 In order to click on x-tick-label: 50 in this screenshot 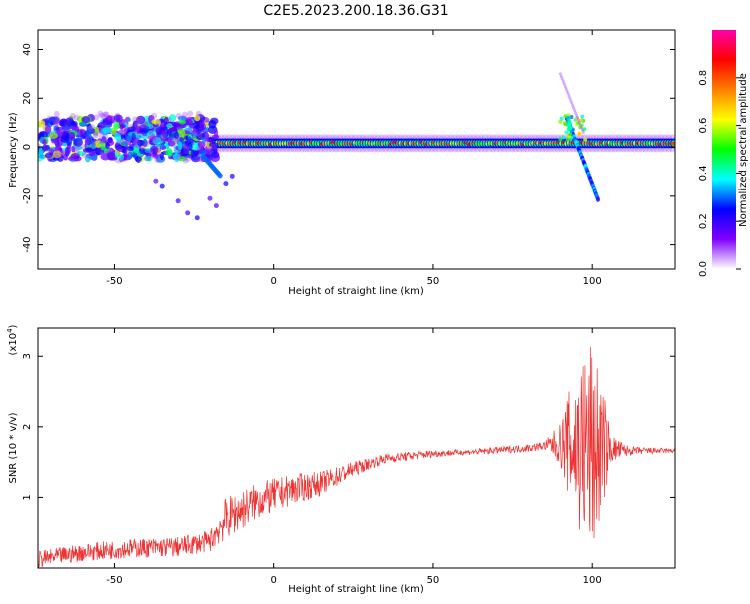, I will do `click(433, 580)`.